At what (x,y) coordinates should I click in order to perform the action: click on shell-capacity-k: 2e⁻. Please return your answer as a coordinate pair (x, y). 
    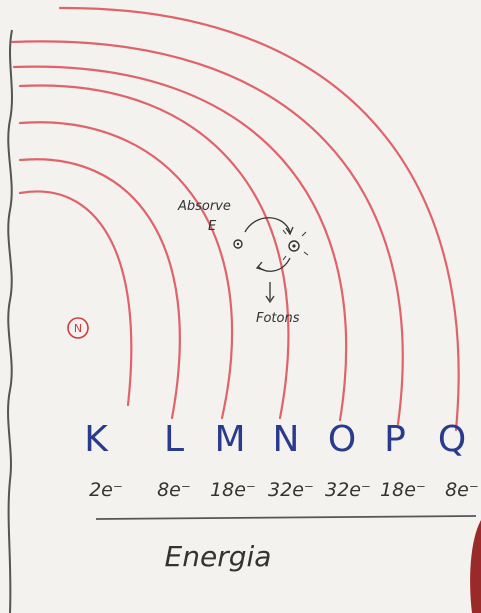
    Looking at the image, I should click on (106, 490).